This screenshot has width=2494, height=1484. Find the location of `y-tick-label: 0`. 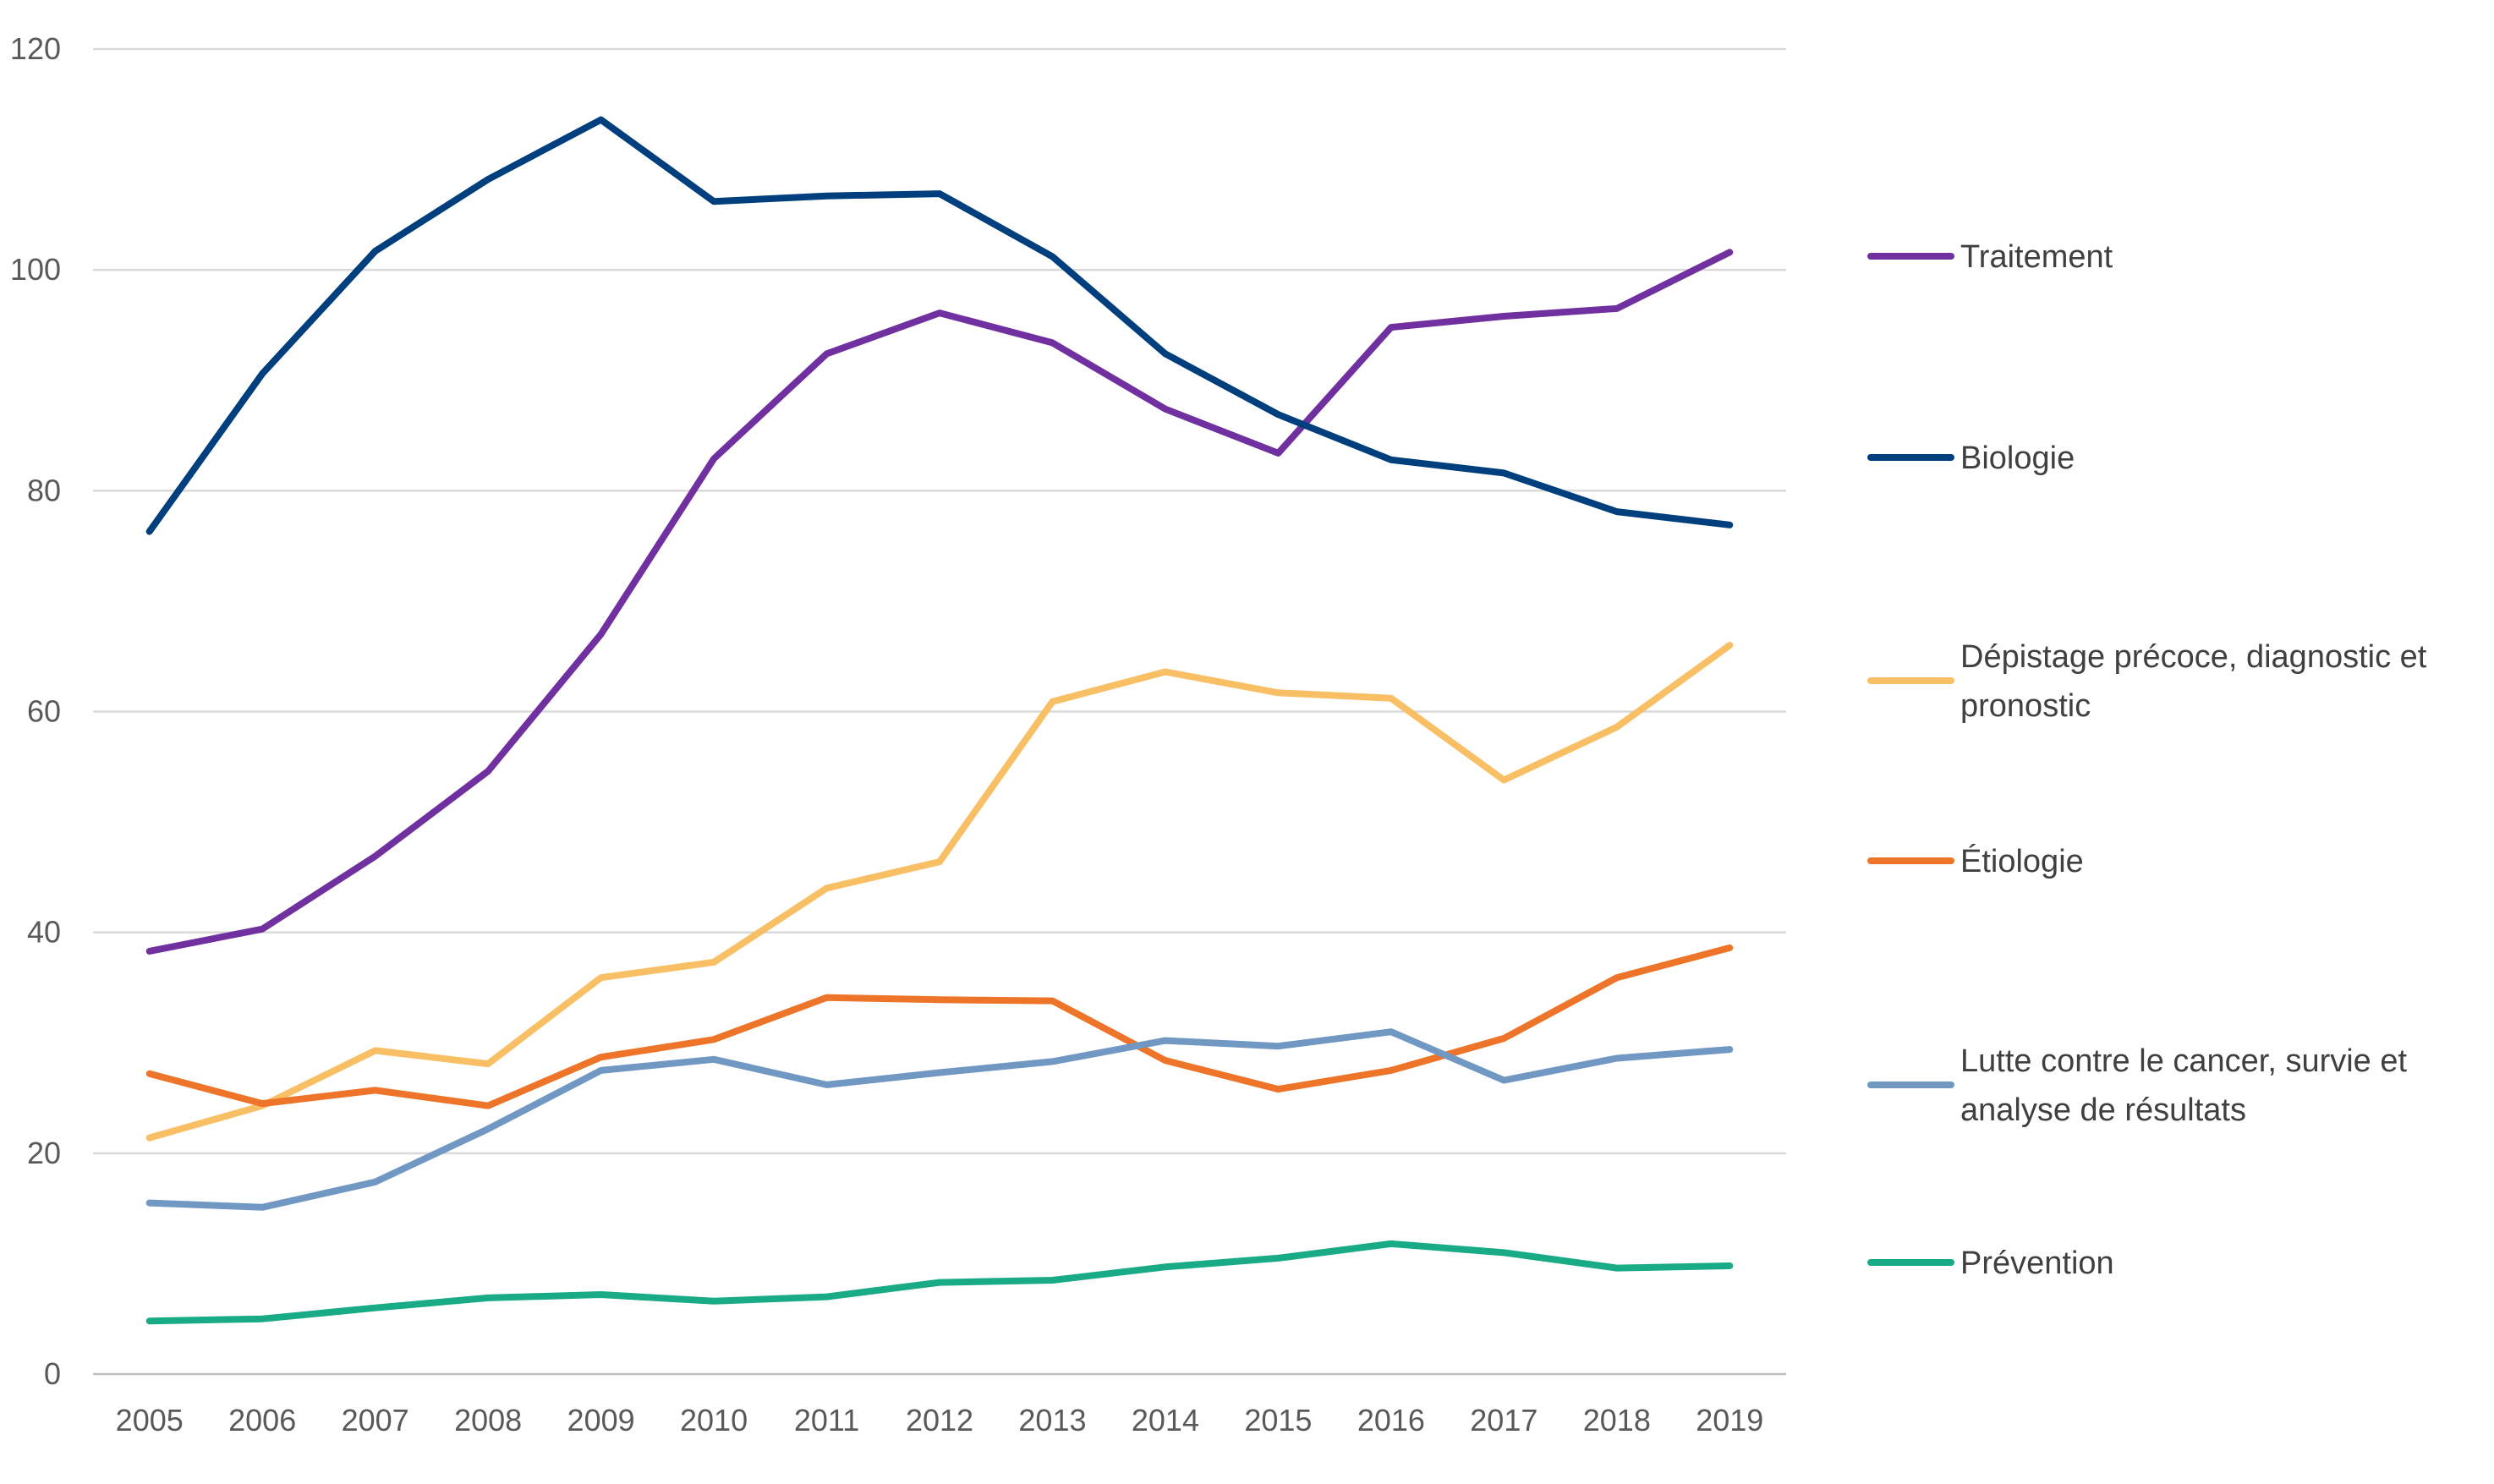

y-tick-label: 0 is located at coordinates (52, 1373).